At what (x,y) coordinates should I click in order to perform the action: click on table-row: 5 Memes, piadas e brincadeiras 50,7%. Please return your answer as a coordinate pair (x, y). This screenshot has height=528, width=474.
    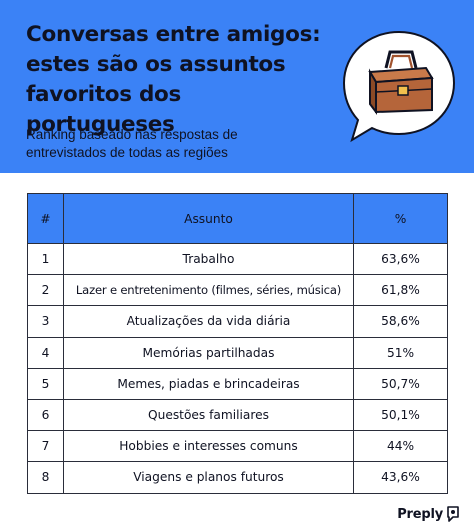
    Looking at the image, I should click on (237, 383).